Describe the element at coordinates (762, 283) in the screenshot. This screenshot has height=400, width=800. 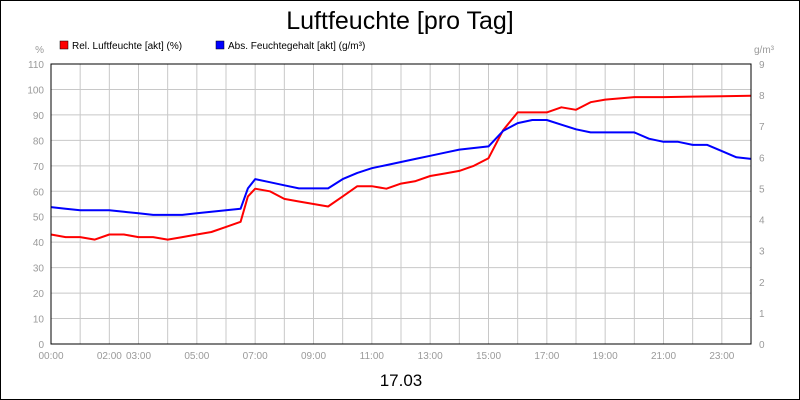
I see `right-tick-label: 2` at that location.